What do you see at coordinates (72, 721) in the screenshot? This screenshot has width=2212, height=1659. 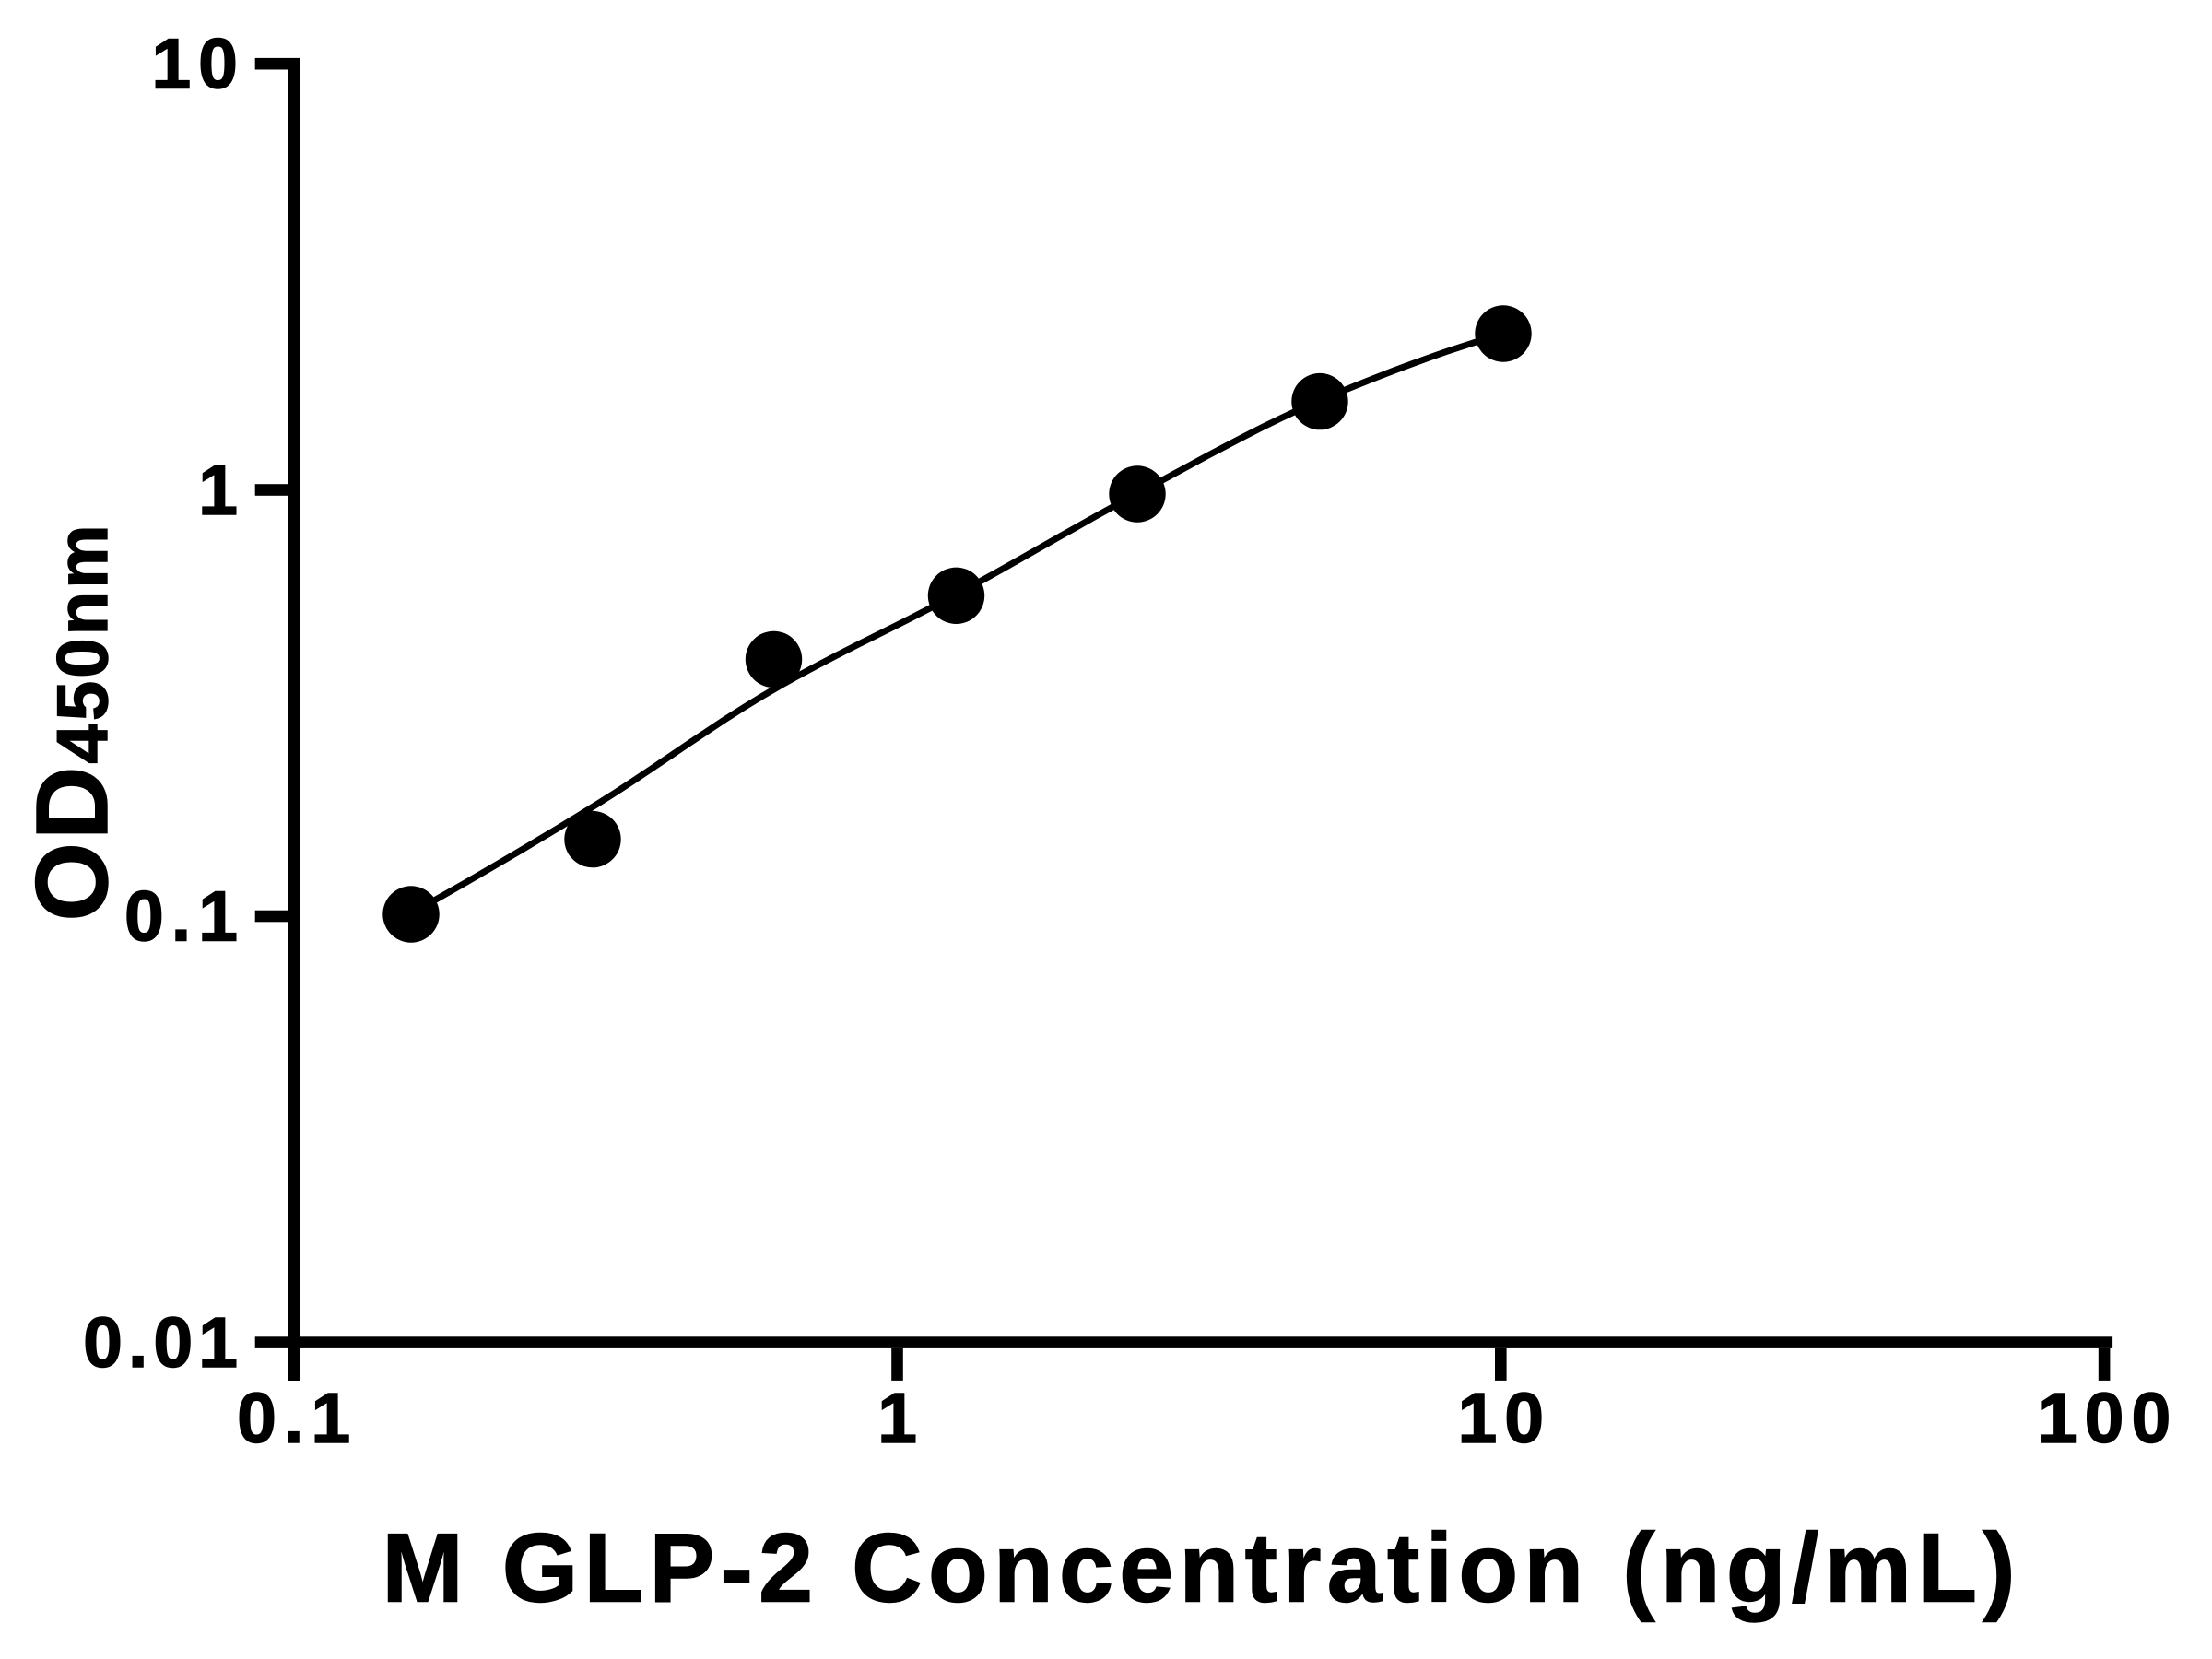 I see `svg-text: OD450nm` at bounding box center [72, 721].